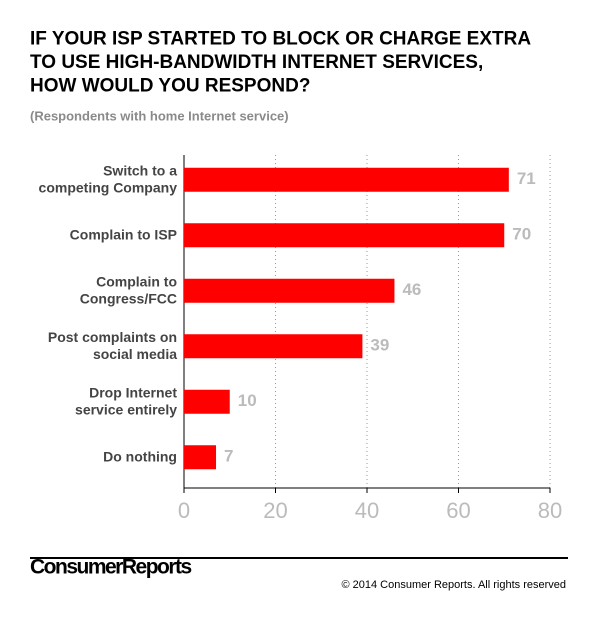 This screenshot has height=630, width=598. I want to click on value-label: 71, so click(526, 178).